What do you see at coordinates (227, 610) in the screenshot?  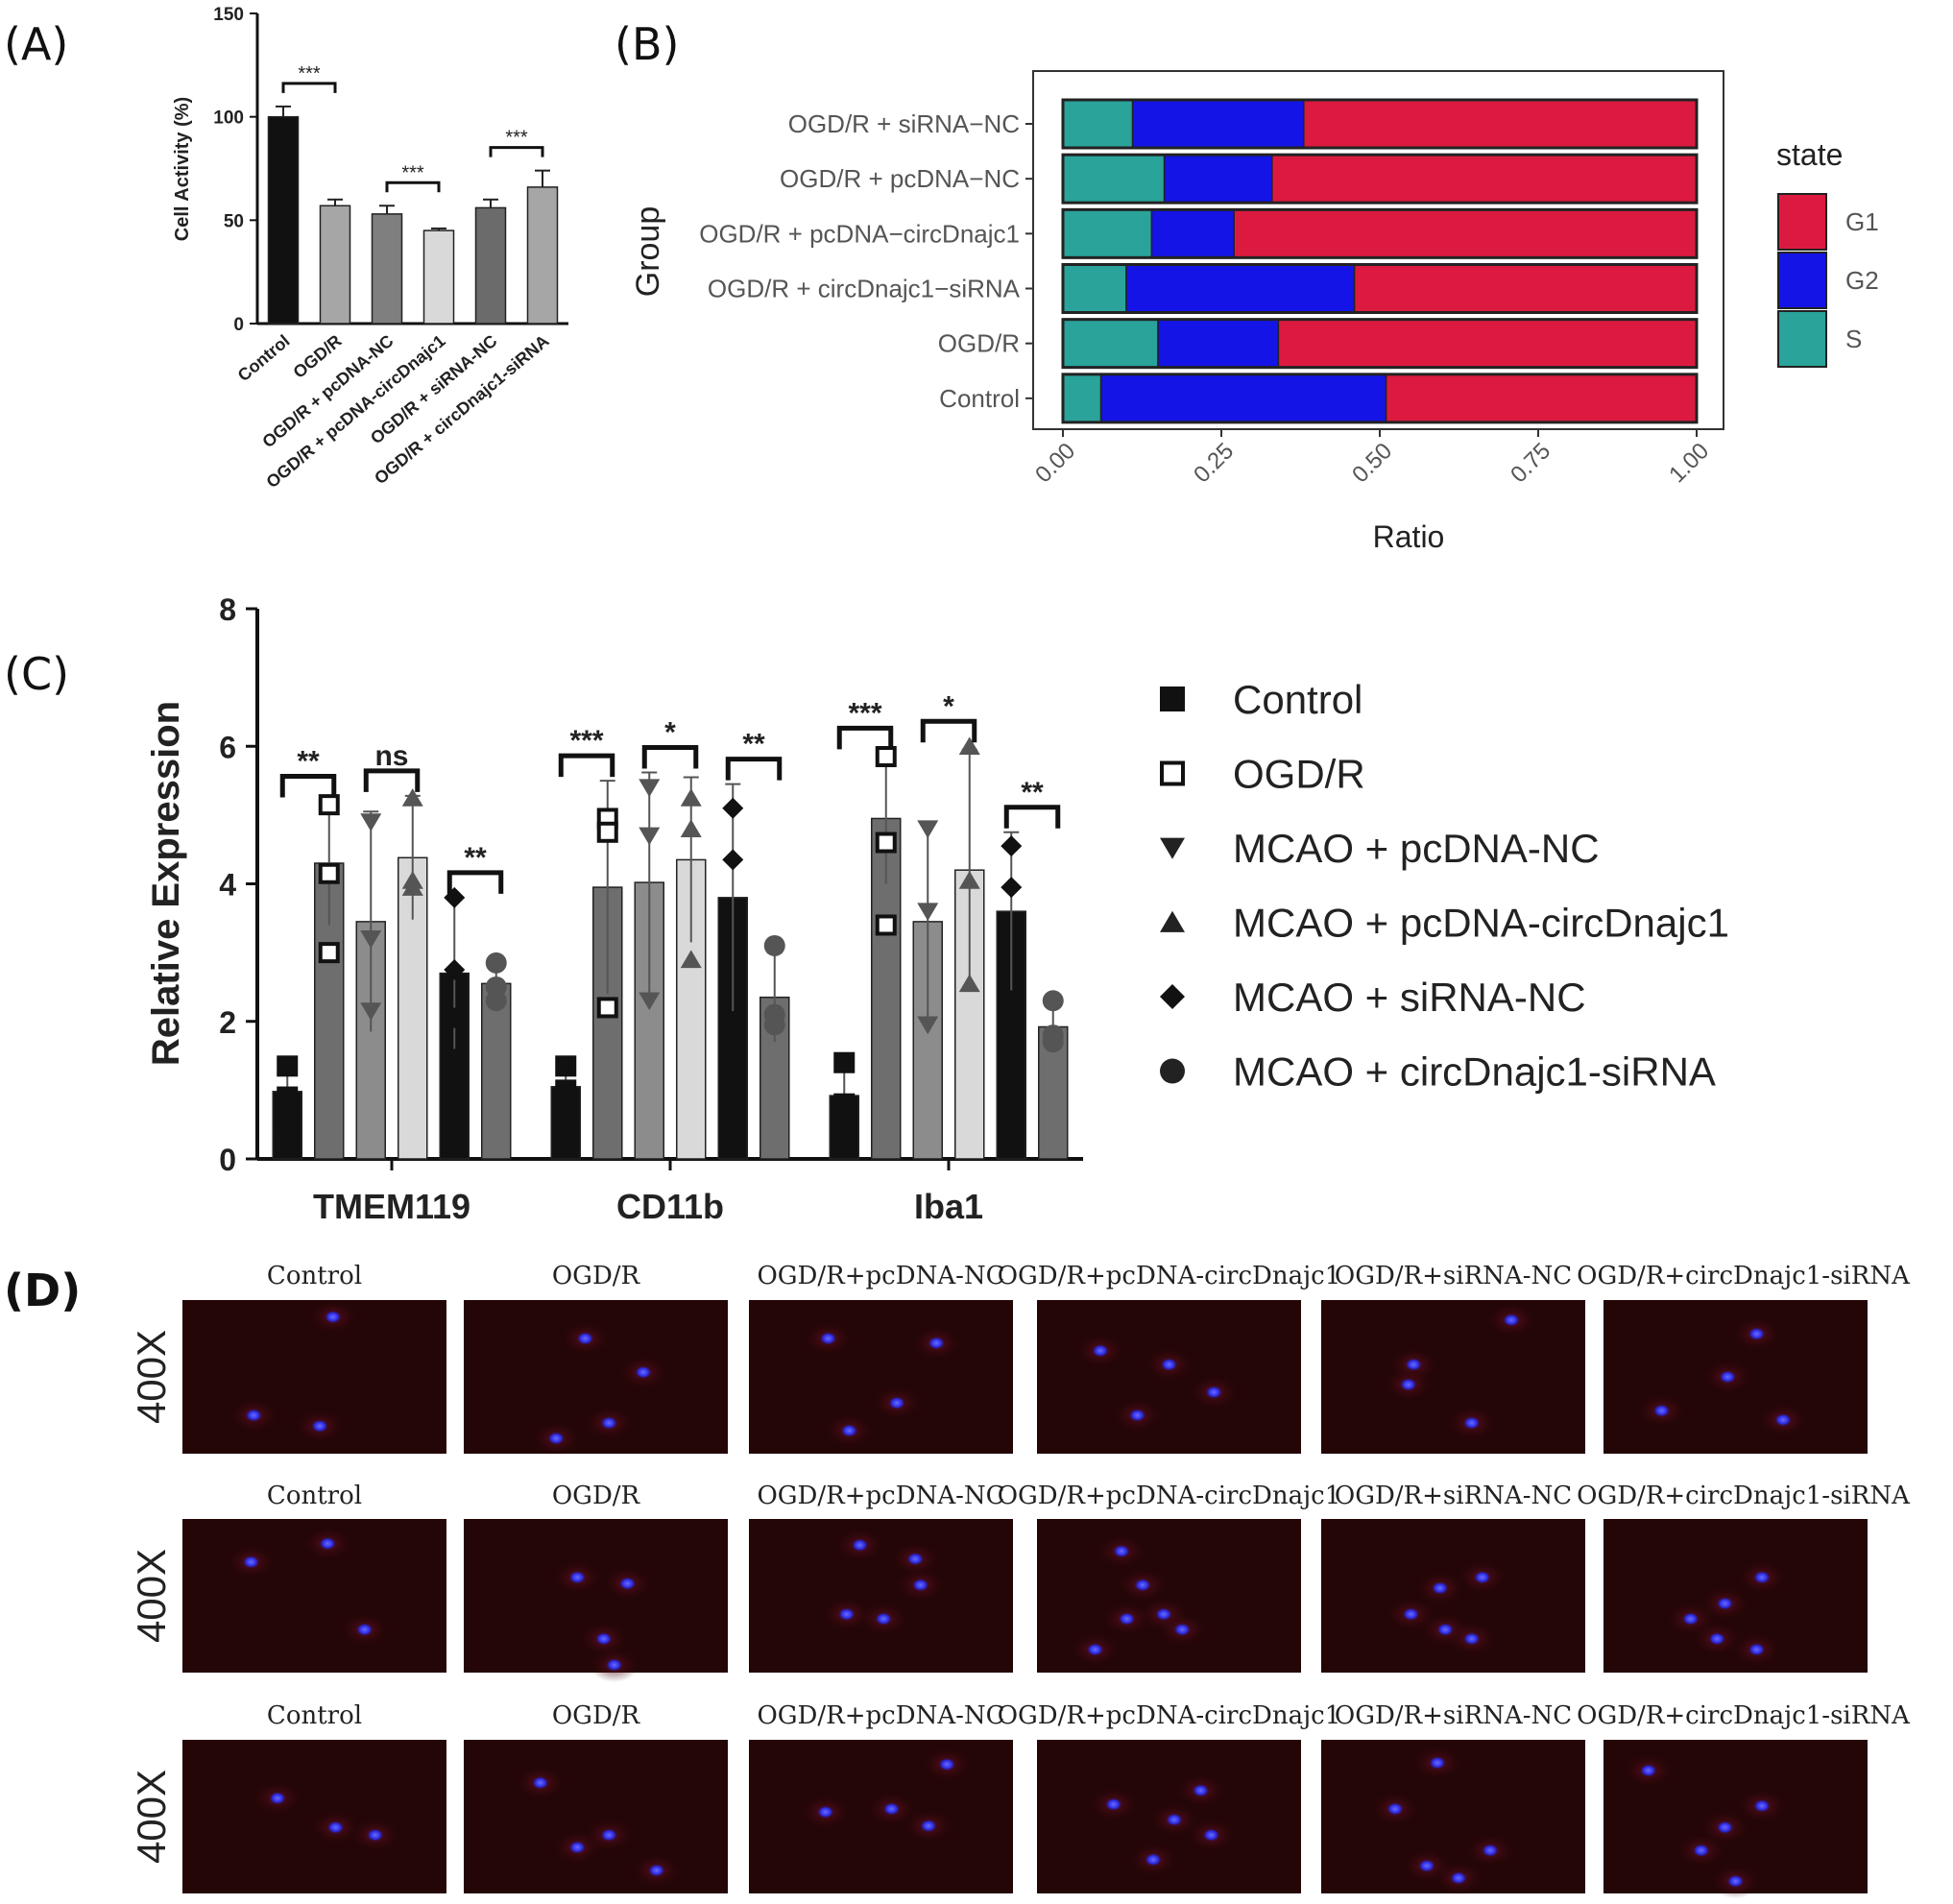 I see `y-tick-label: 8` at bounding box center [227, 610].